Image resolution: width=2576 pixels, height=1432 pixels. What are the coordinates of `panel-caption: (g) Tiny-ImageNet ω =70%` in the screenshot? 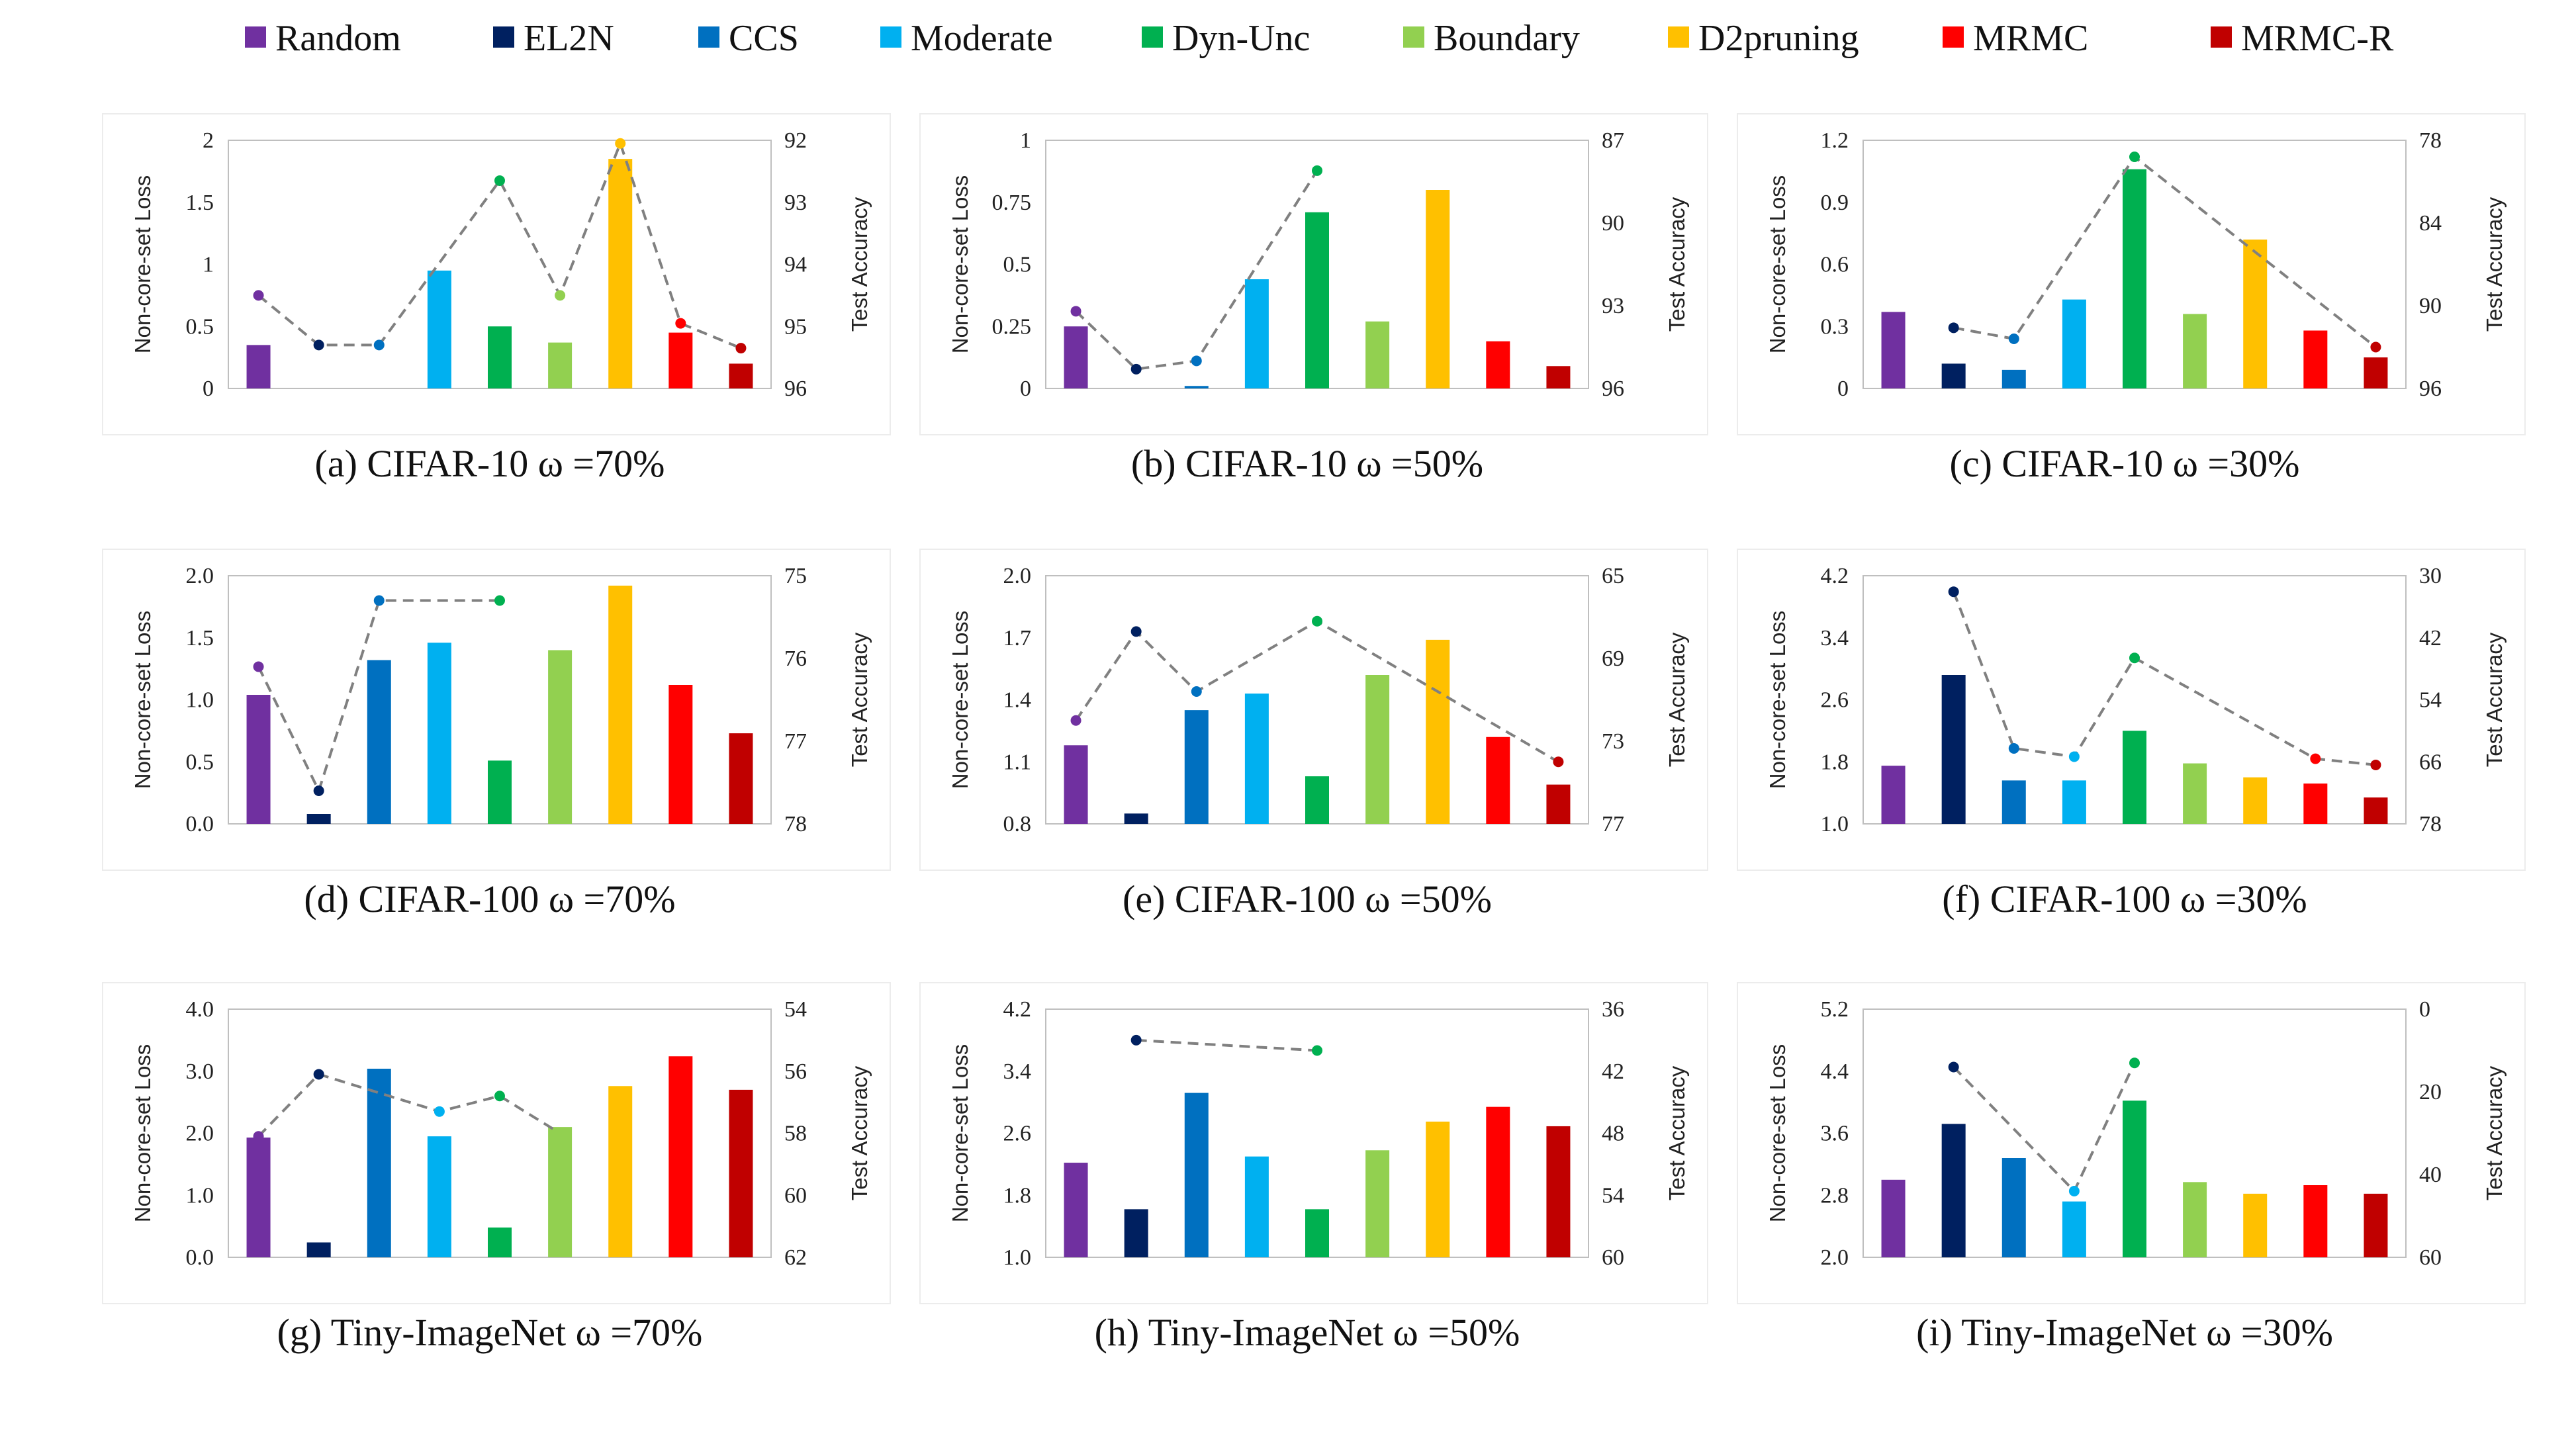 It's located at (490, 1332).